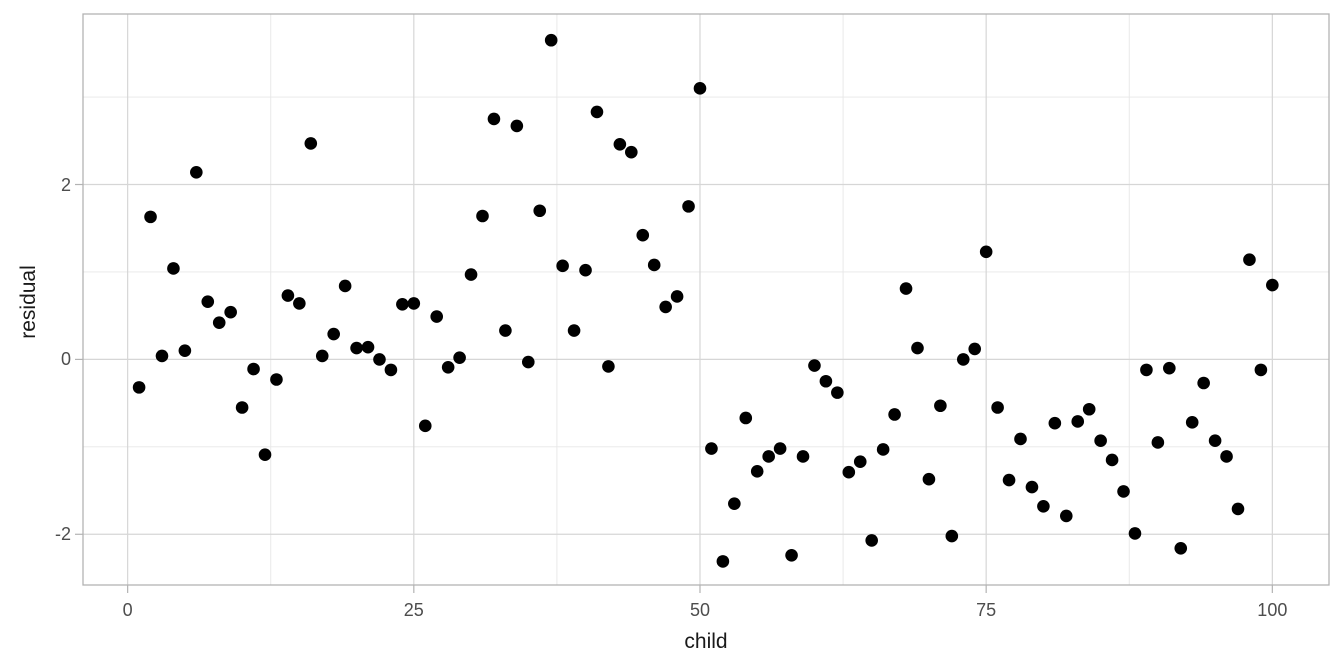  What do you see at coordinates (127, 610) in the screenshot?
I see `x-tick-label: 0` at bounding box center [127, 610].